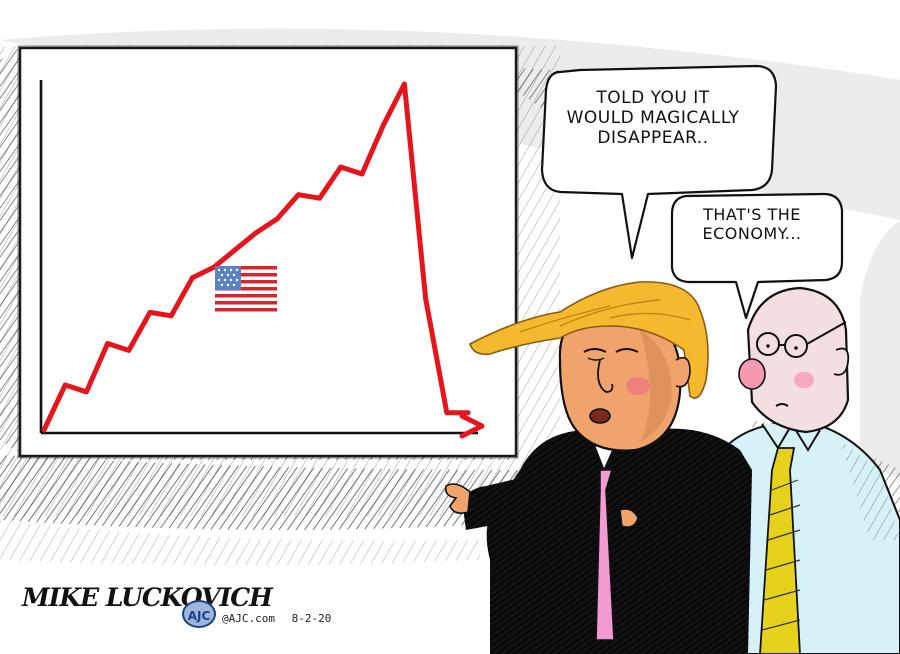  What do you see at coordinates (311, 618) in the screenshot?
I see `date-text: 8-2-20` at bounding box center [311, 618].